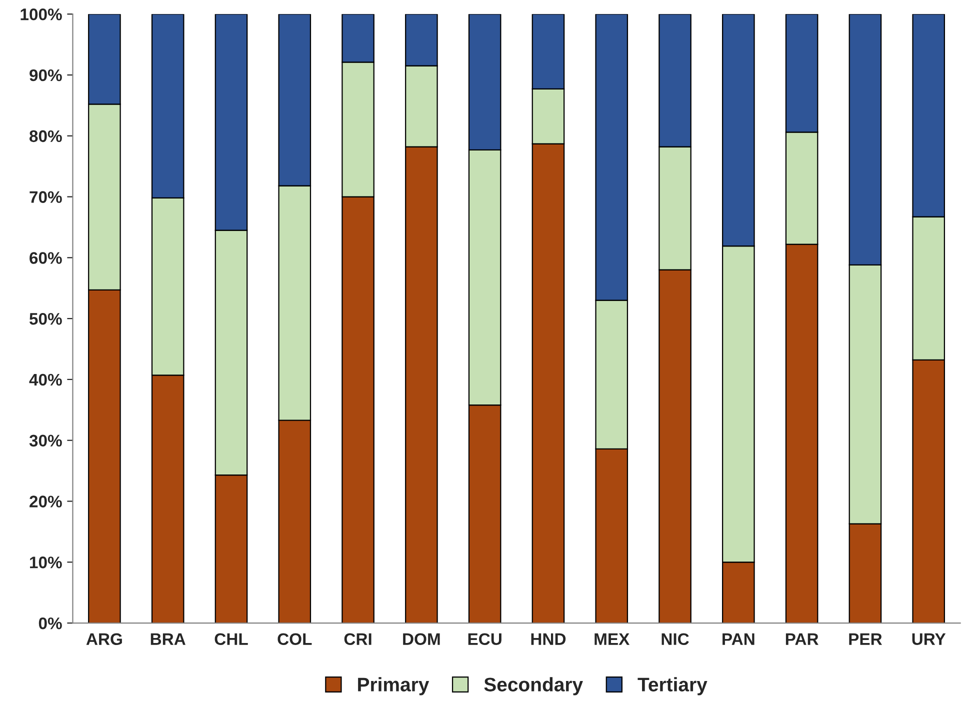  Describe the element at coordinates (612, 639) in the screenshot. I see `x-tick-label: MEX` at that location.